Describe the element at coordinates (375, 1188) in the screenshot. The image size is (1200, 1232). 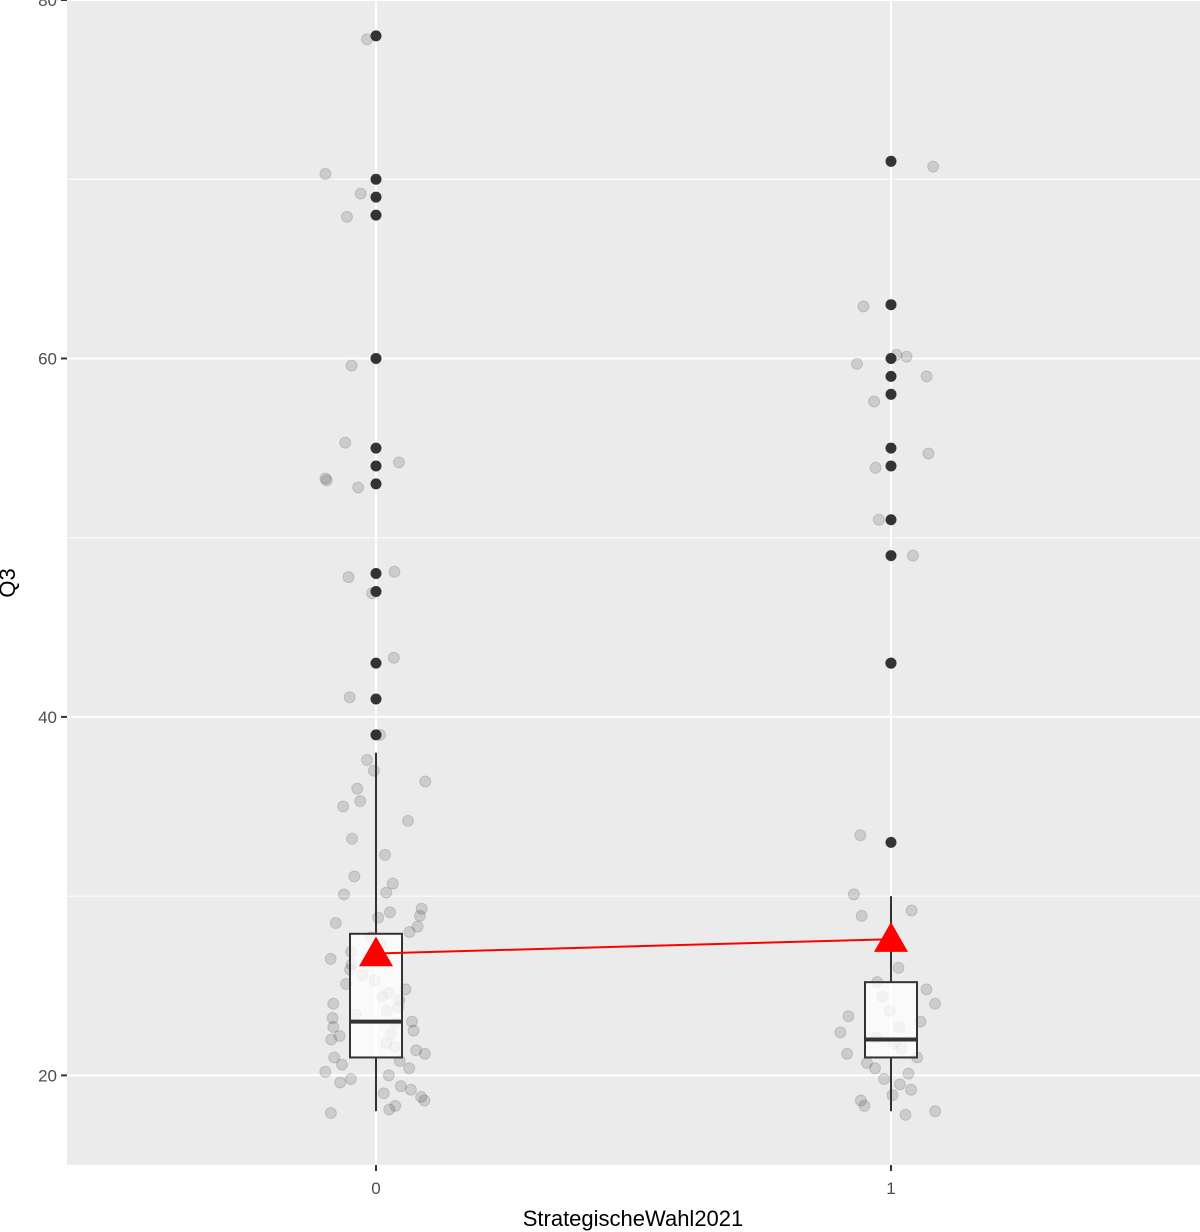
I see `x-tick-label: 0` at that location.